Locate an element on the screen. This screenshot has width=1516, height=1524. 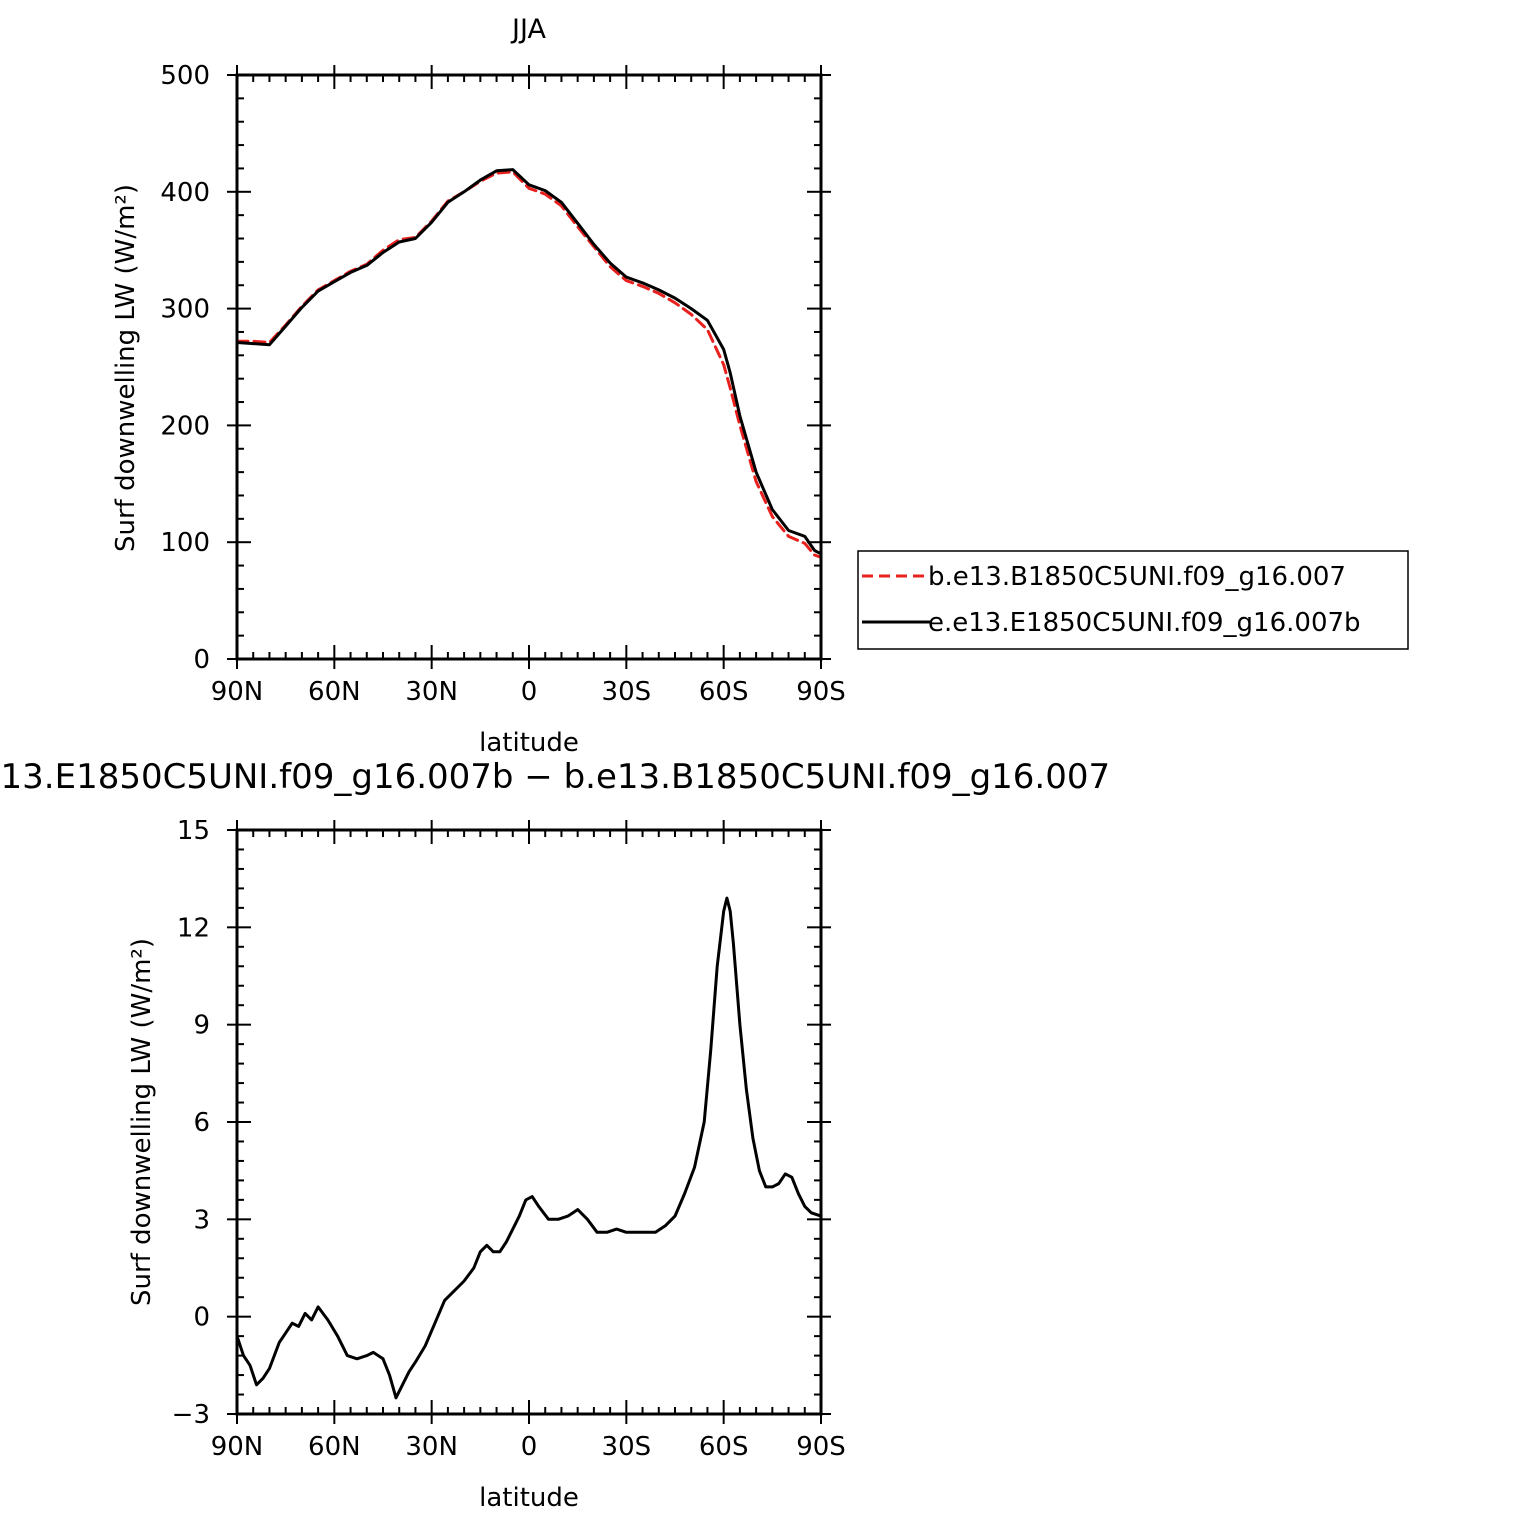
bottom-y-tick-label: 9 is located at coordinates (201, 1026).